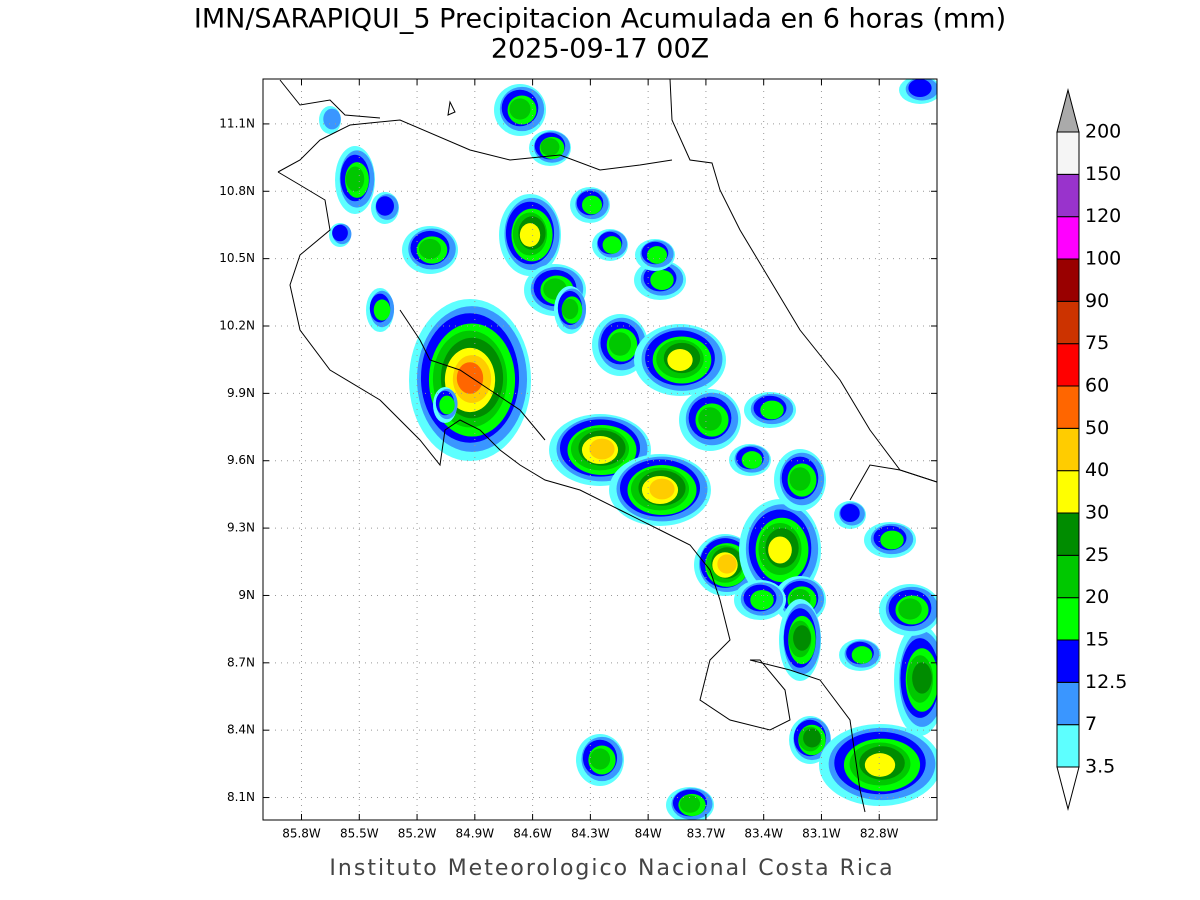 Image resolution: width=1200 pixels, height=900 pixels. Describe the element at coordinates (241, 797) in the screenshot. I see `y-tick-label: 8.1N` at that location.